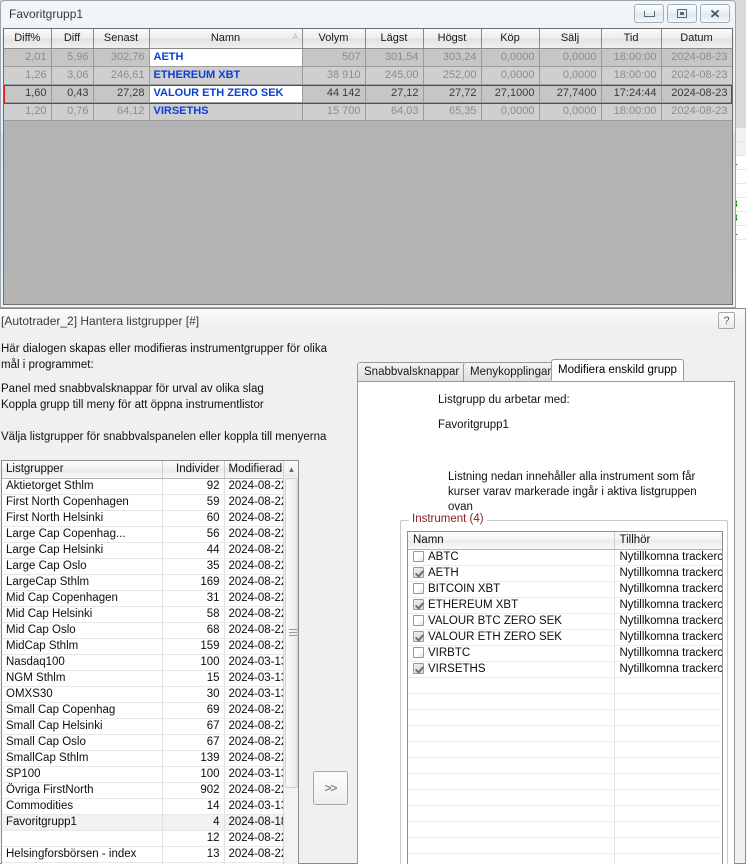 This screenshot has height=864, width=746. Describe the element at coordinates (82, 822) in the screenshot. I see `listgroup-name: Favoritgrupp1` at that location.